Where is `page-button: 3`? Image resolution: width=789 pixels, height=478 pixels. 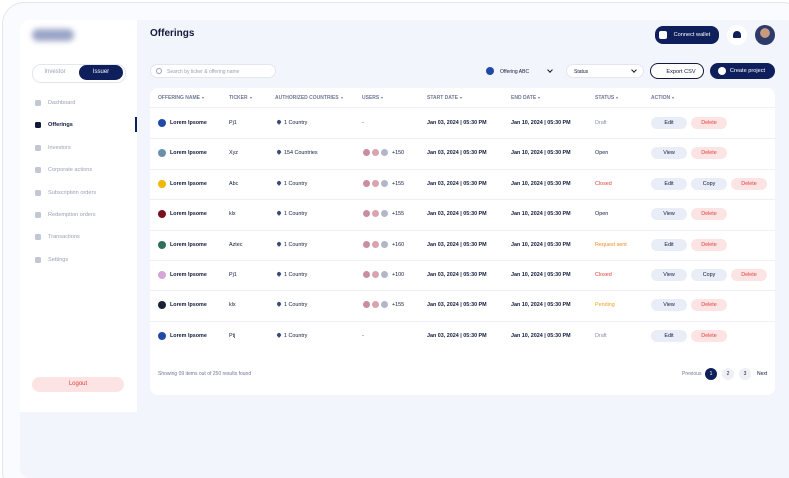 page-button: 3 is located at coordinates (745, 374).